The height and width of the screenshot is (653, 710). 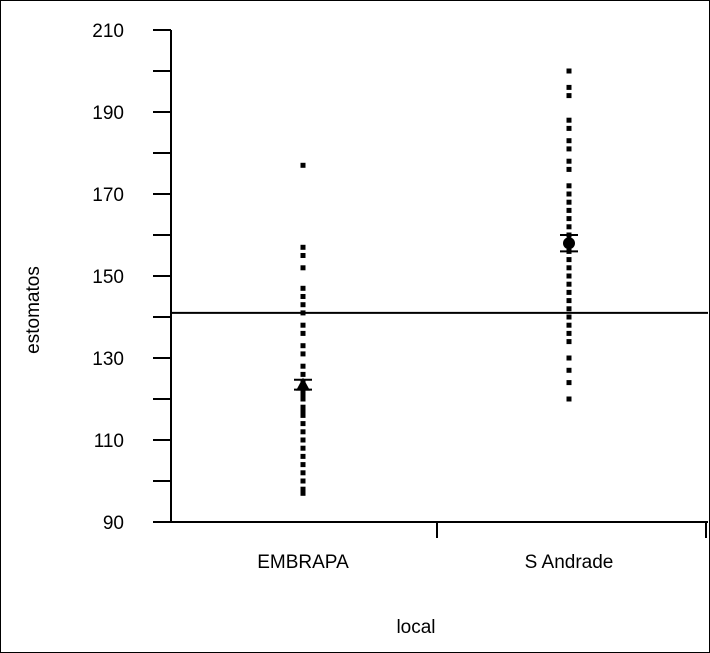 What do you see at coordinates (113, 523) in the screenshot?
I see `y-tick-label: 90` at bounding box center [113, 523].